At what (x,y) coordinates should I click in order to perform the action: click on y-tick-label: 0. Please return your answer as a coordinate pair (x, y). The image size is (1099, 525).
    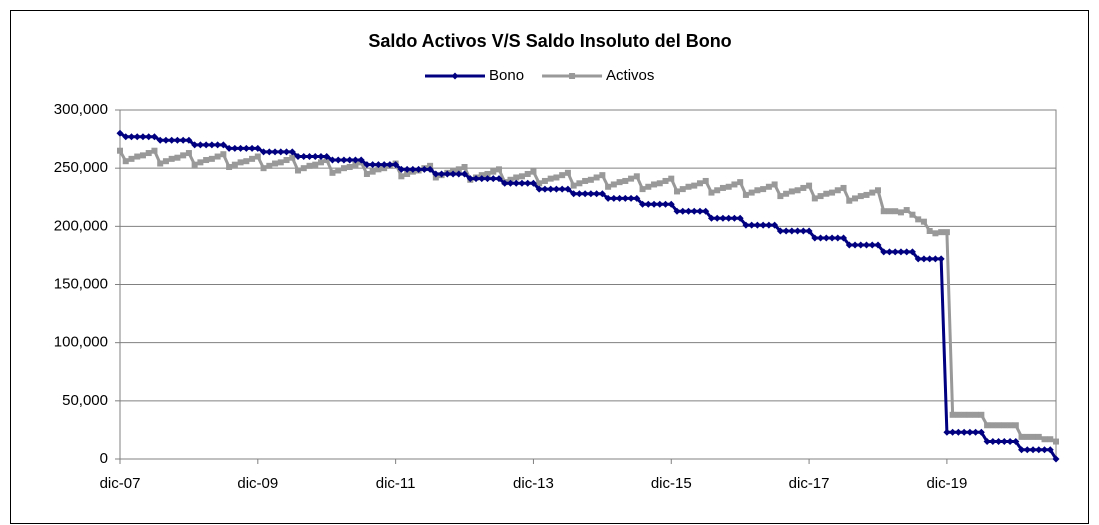
    Looking at the image, I should click on (104, 458).